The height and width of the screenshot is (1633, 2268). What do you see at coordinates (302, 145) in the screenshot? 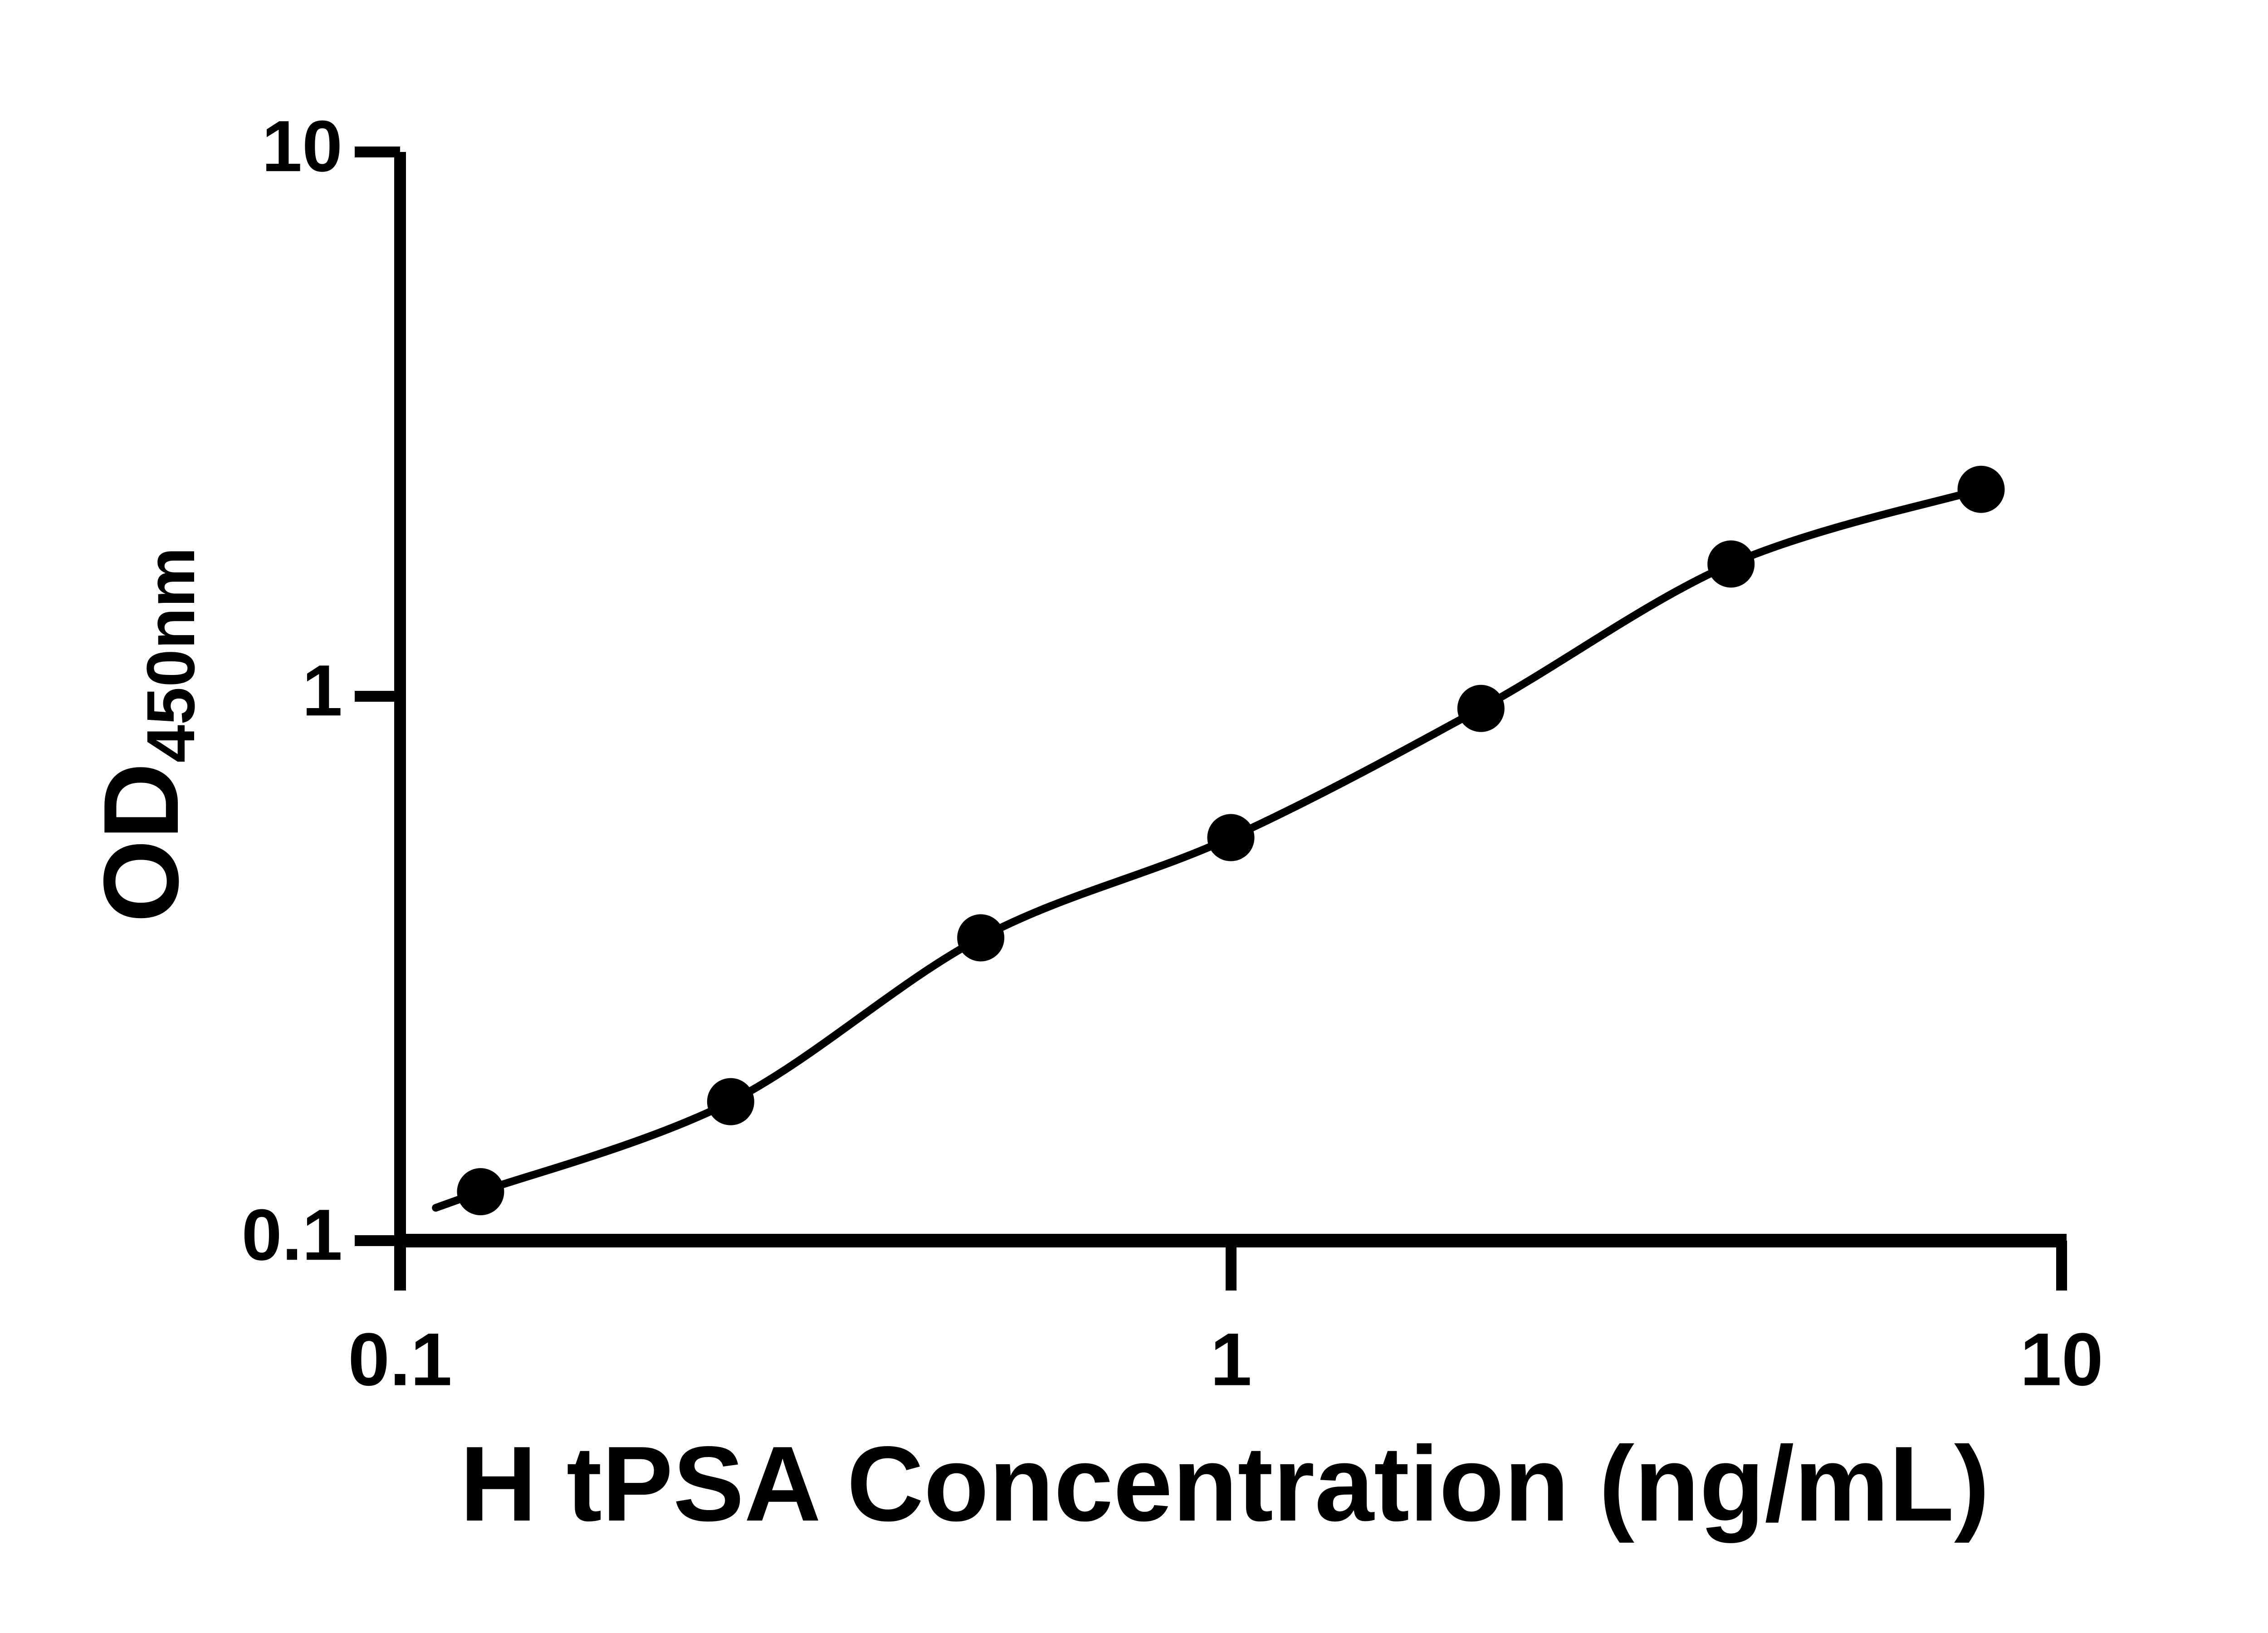
I see `y-tick-label-10: 10` at bounding box center [302, 145].